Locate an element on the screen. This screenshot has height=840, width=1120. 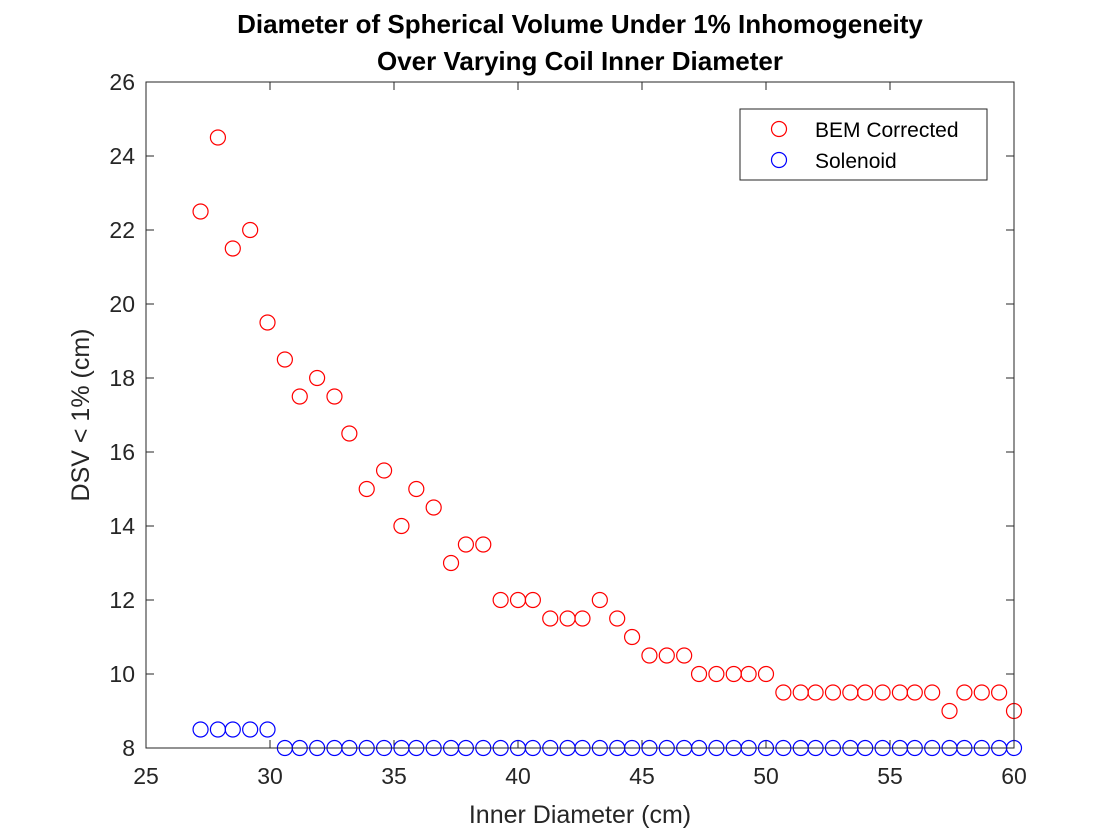
x-tick-label: 30 is located at coordinates (270, 776).